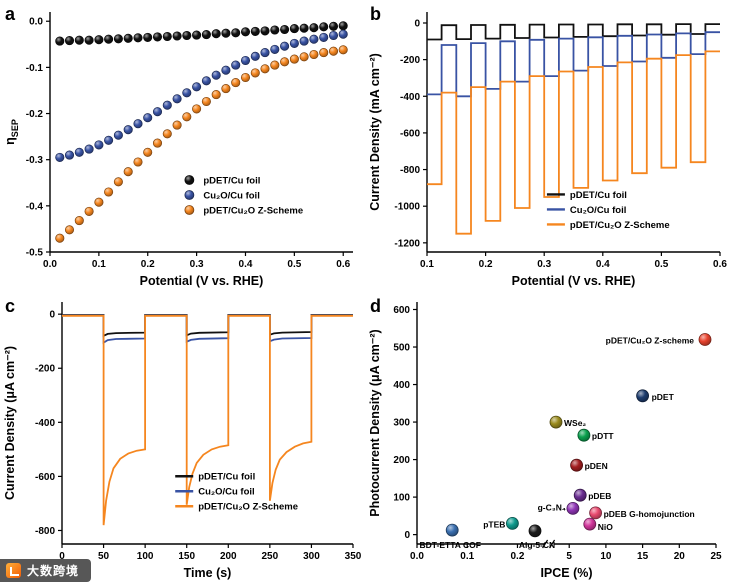 The image size is (730, 585). Describe the element at coordinates (650, 341) in the screenshot. I see `point-label: pDET/Cu₂O Z-scheme` at that location.